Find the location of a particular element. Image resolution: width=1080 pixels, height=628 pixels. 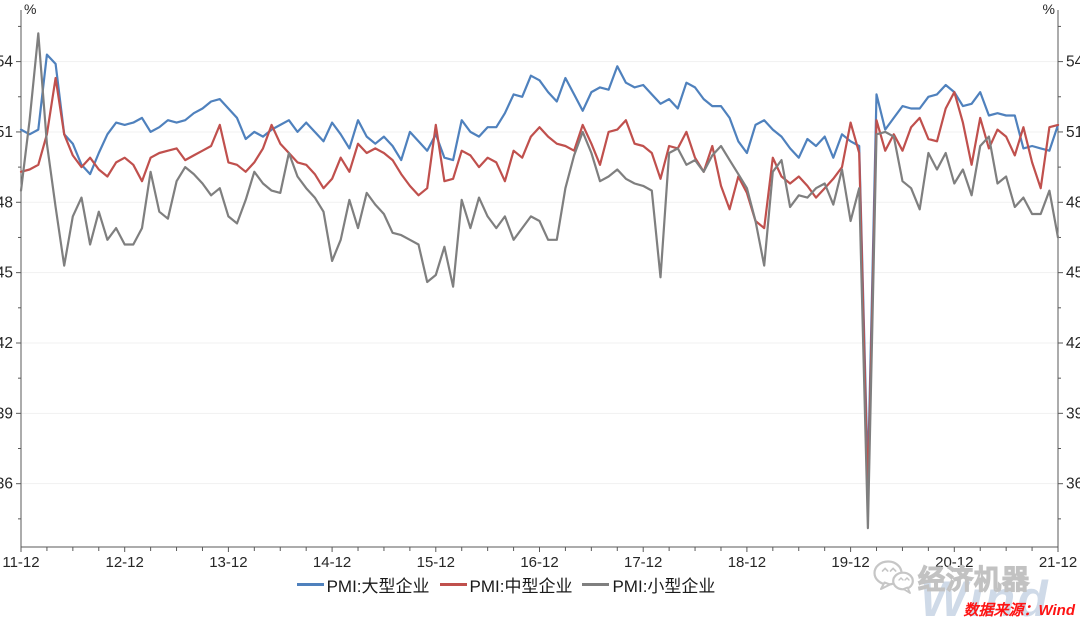

legend-item-small: PMI:小型企业 is located at coordinates (648, 584).